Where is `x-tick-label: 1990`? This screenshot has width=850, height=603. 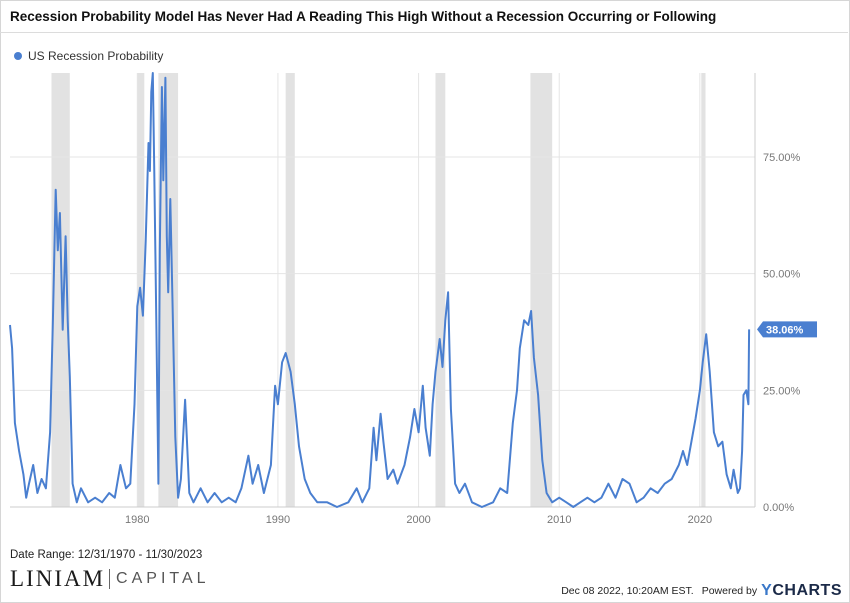
x-tick-label: 1990 is located at coordinates (278, 520).